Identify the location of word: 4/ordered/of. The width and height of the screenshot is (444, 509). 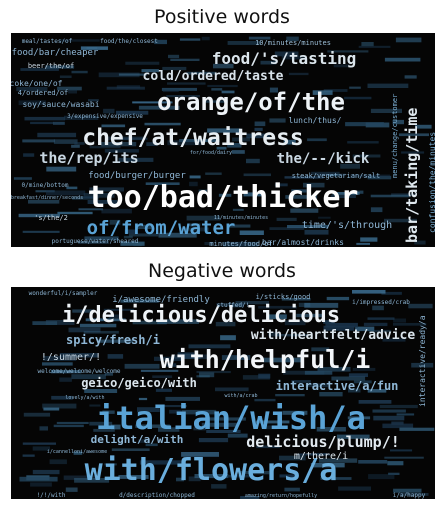
(43, 93).